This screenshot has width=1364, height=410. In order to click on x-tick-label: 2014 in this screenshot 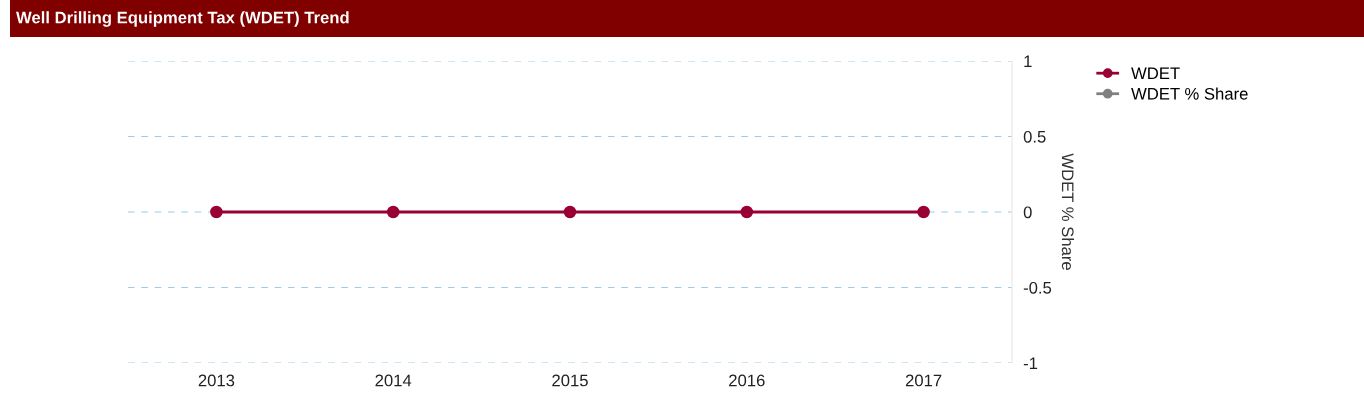, I will do `click(393, 380)`.